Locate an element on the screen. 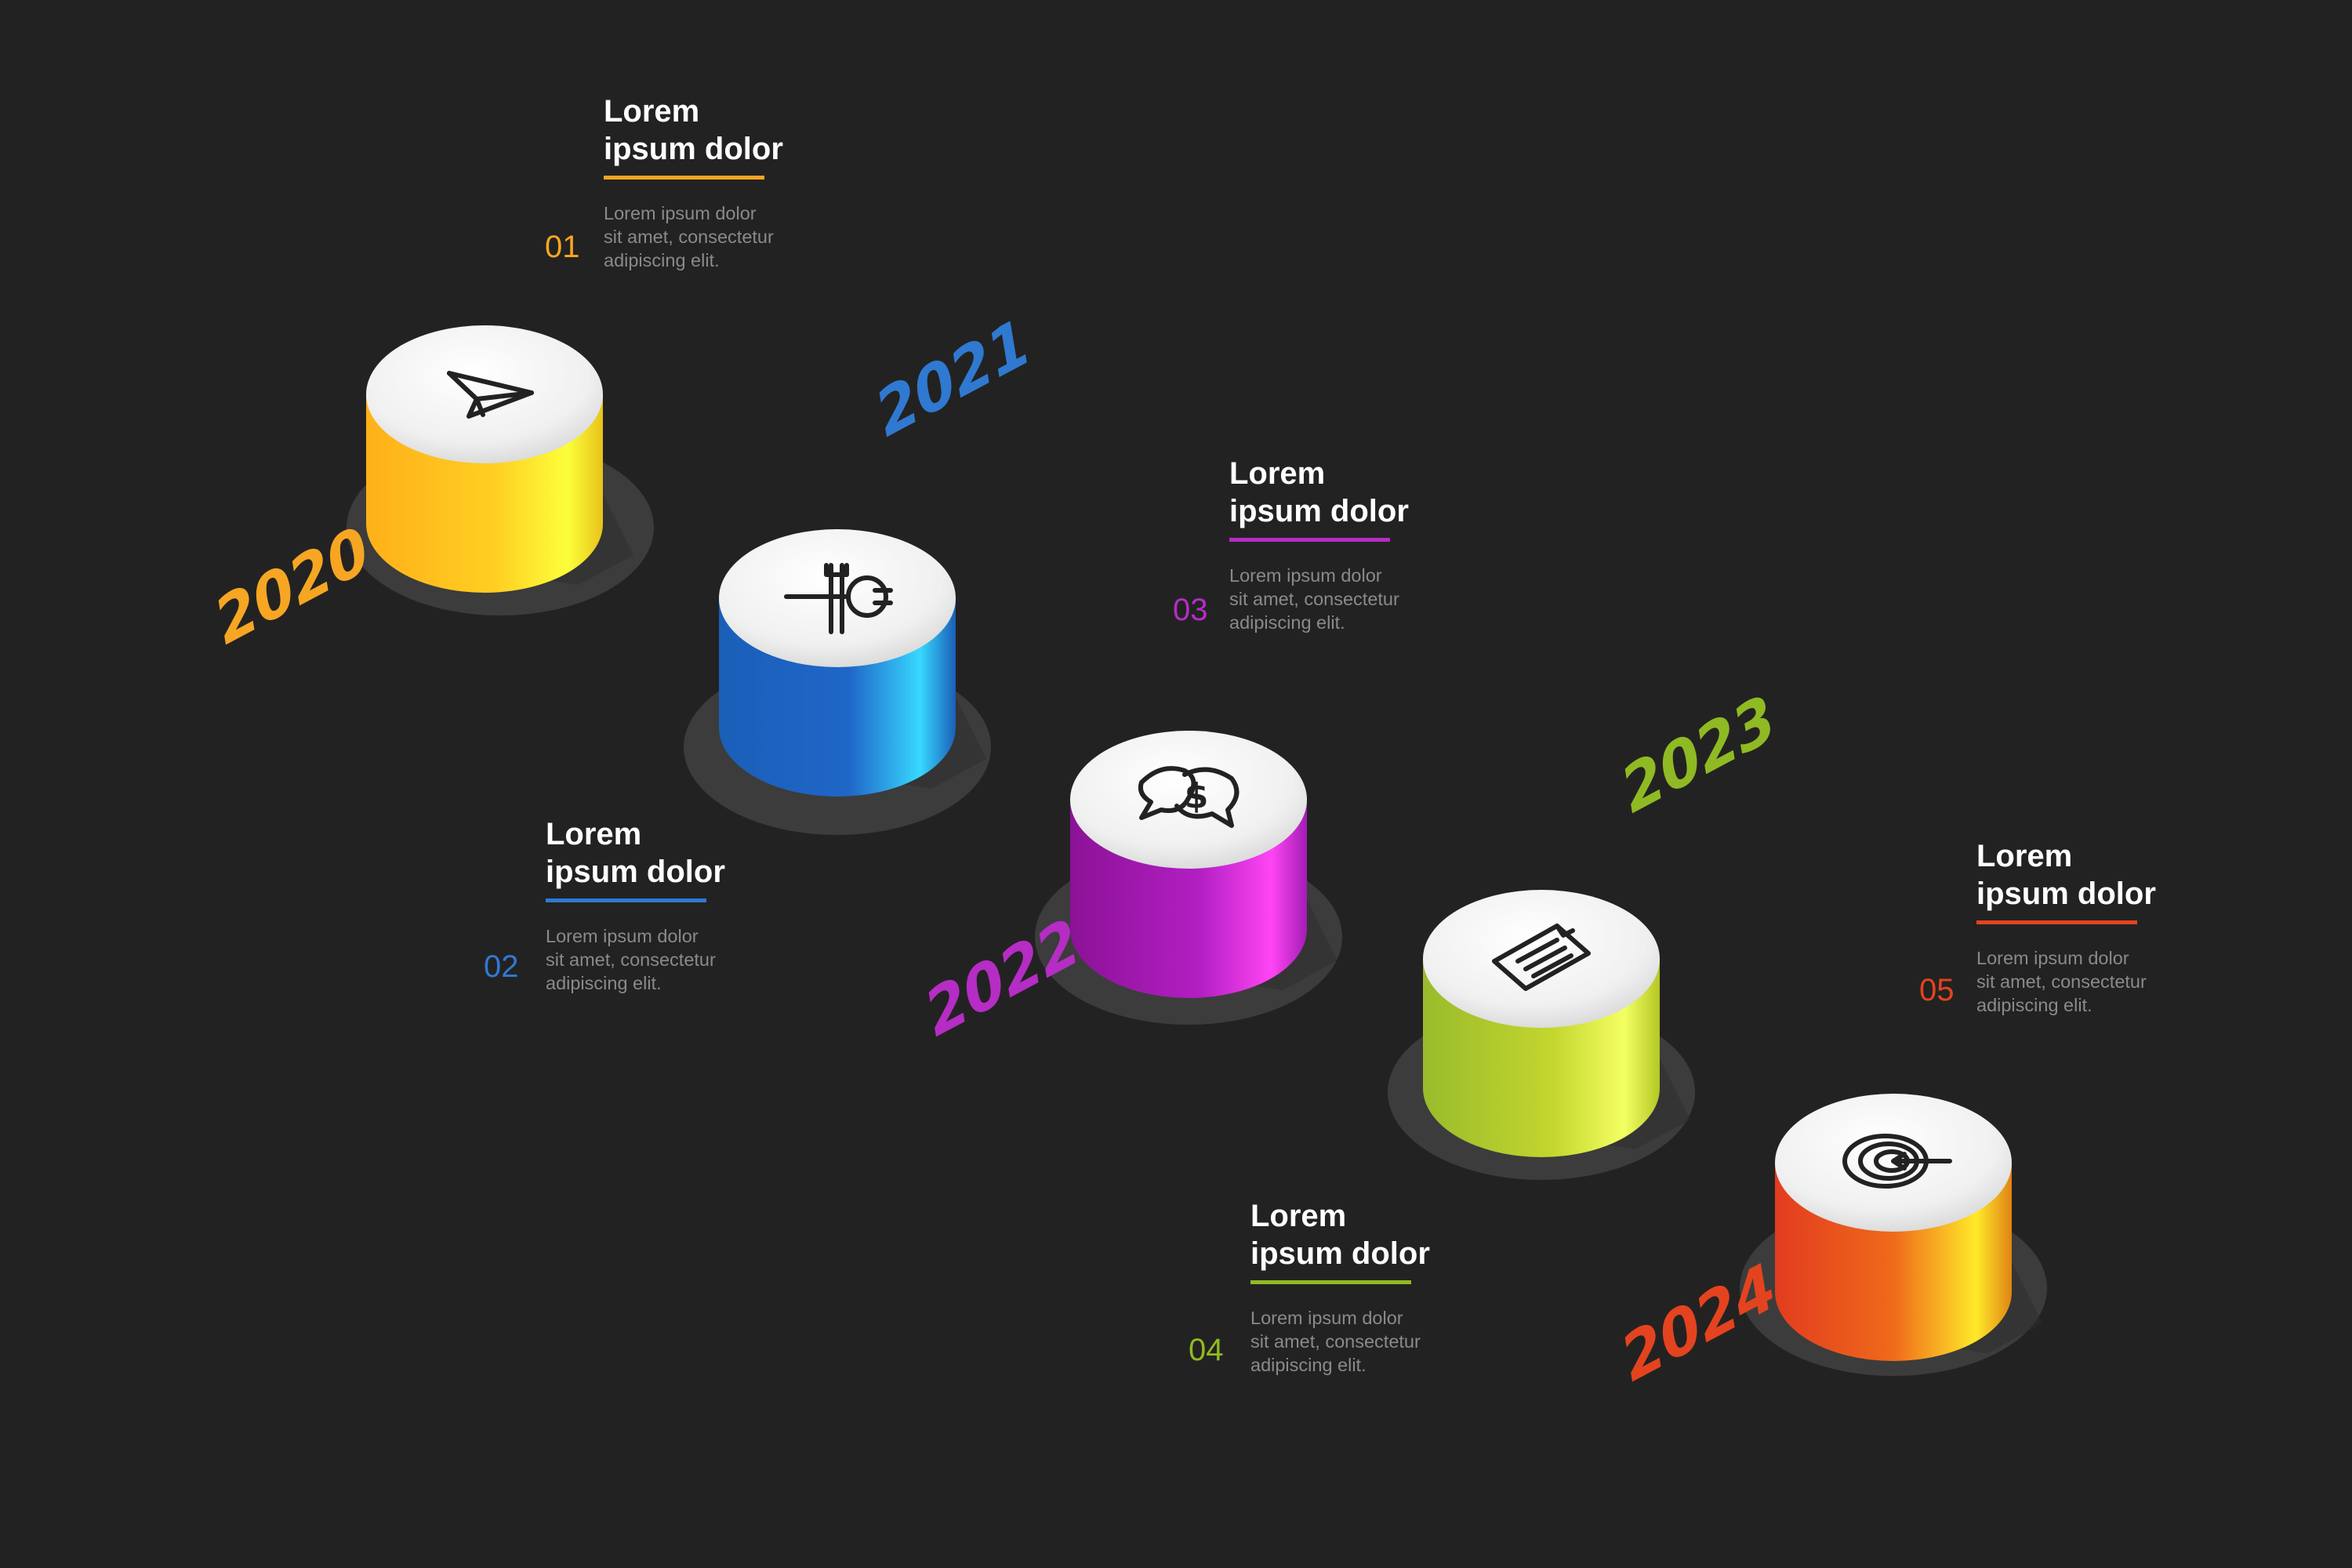 The image size is (2352, 1568). cylinder-top is located at coordinates (484, 394).